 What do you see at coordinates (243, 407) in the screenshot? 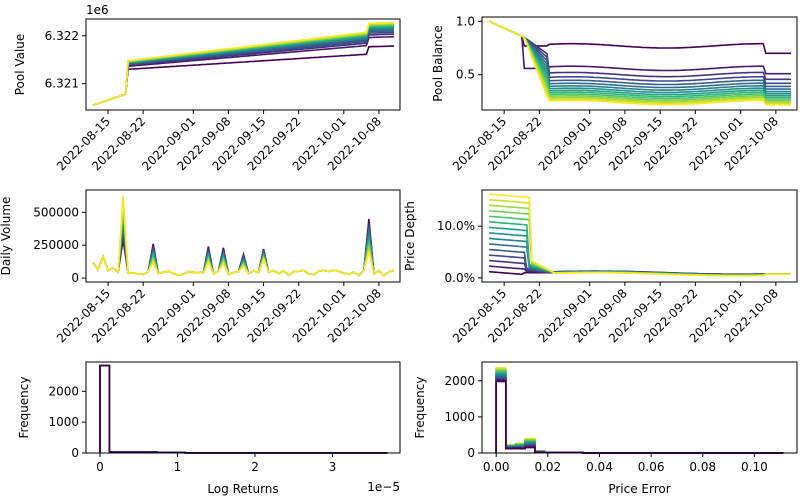
I see `log-returns-hist-frame` at bounding box center [243, 407].